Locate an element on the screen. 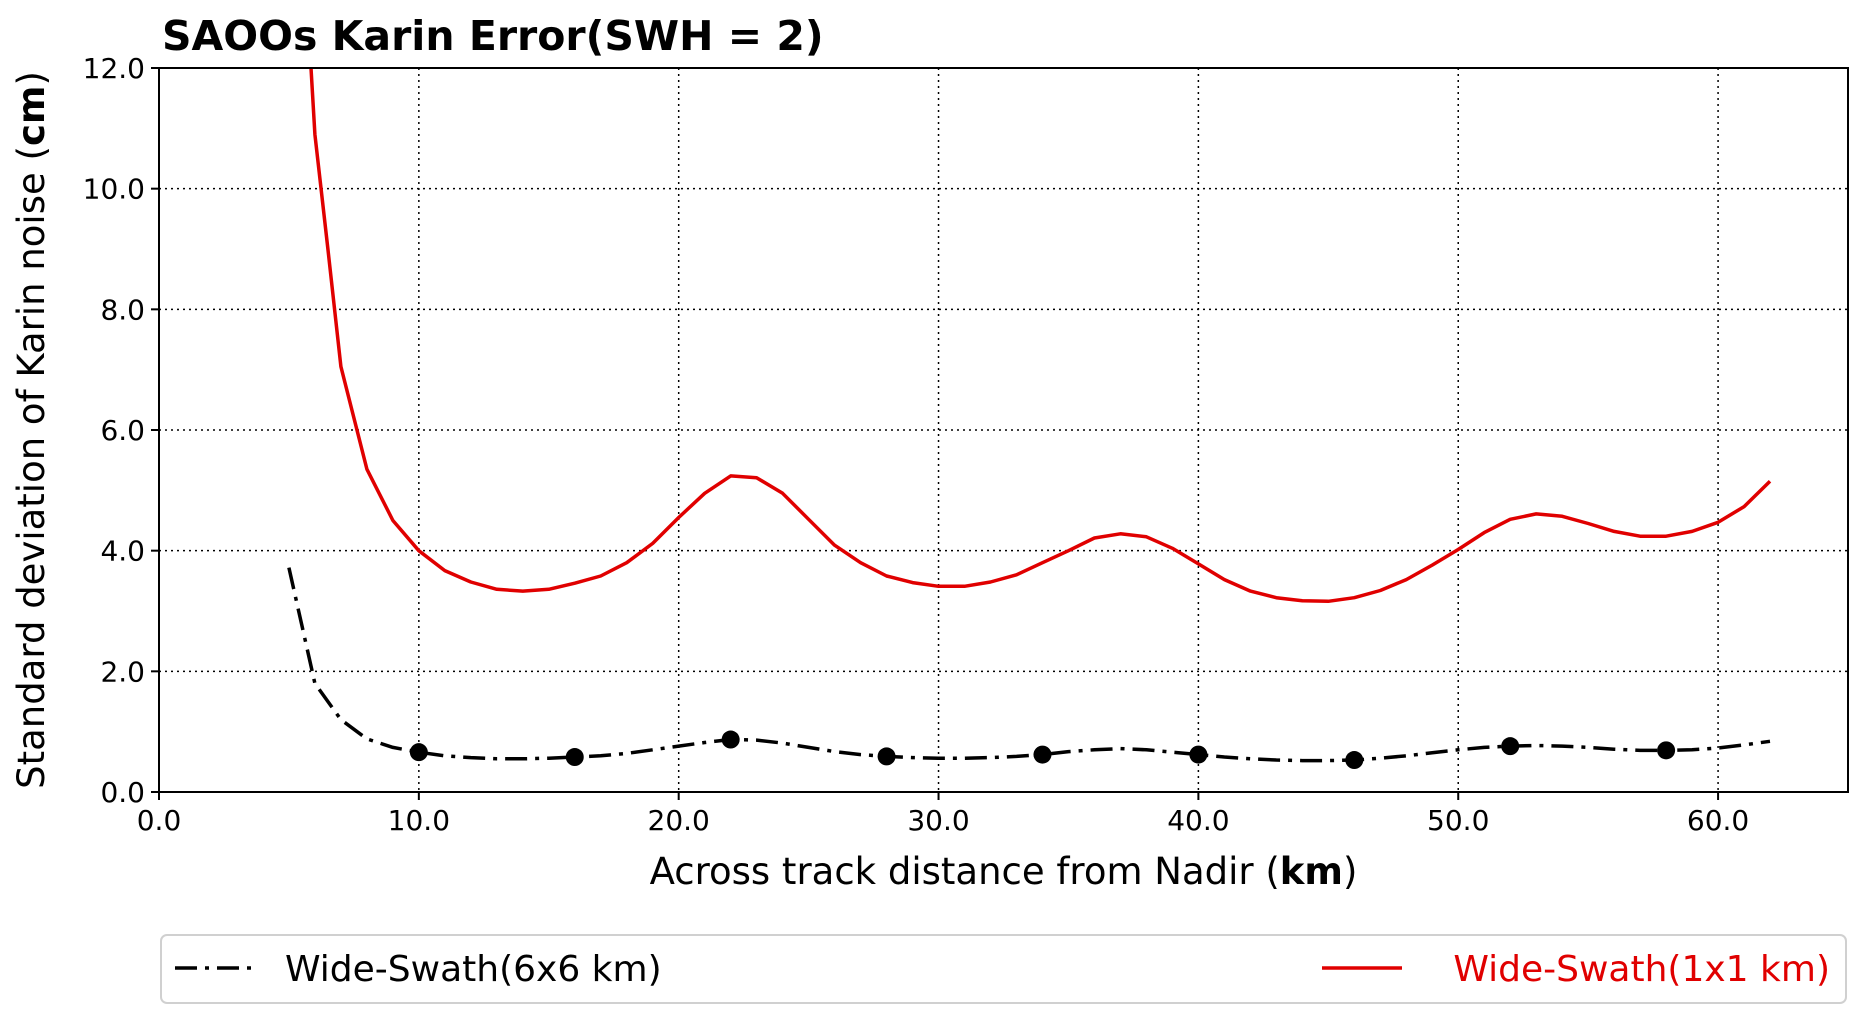 The height and width of the screenshot is (1028, 1863). chart-title: SAOOs Karin Error(SWH = 2) is located at coordinates (493, 36).